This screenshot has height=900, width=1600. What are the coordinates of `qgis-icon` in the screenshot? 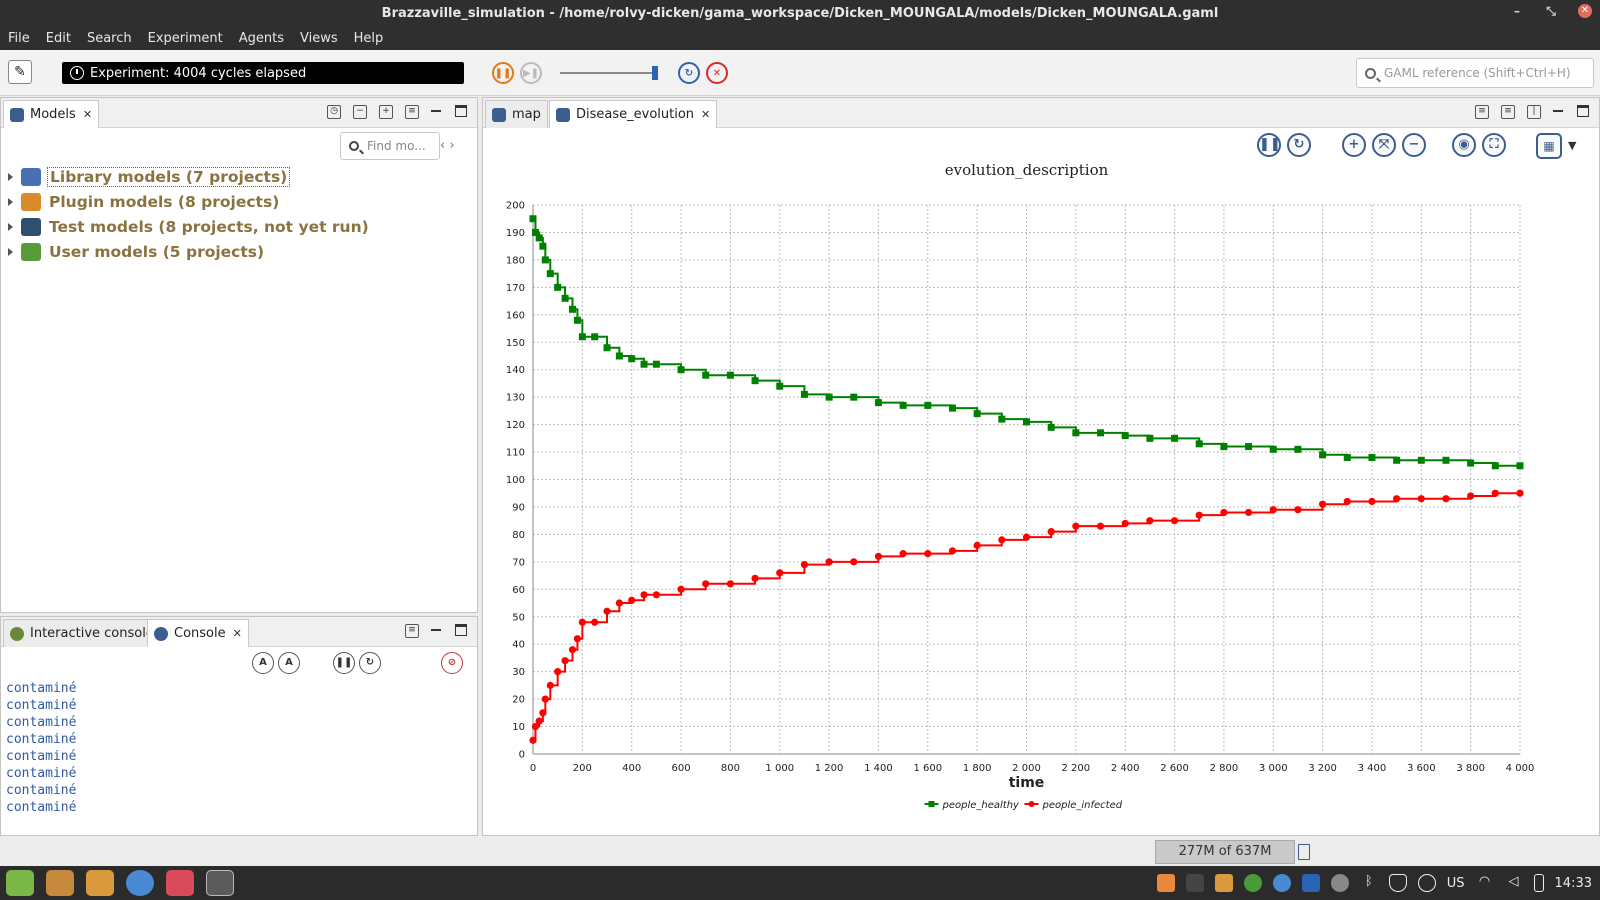 It's located at (1252, 883).